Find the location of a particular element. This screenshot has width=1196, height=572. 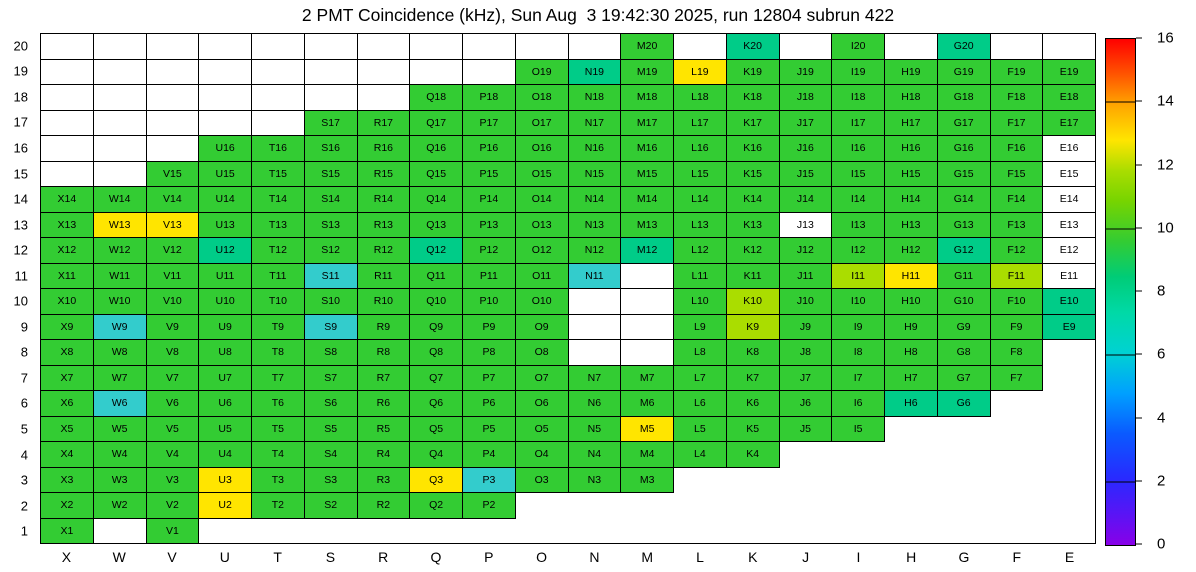

bin-cell: E17 is located at coordinates (1069, 122).